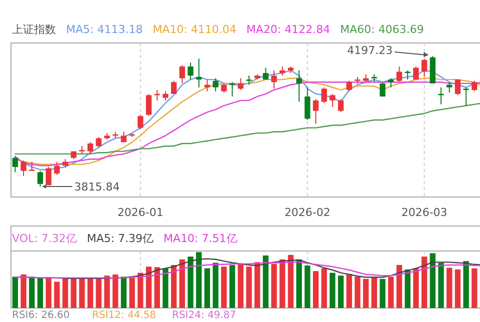  What do you see at coordinates (140, 212) in the screenshot?
I see `x-tick-label: 2026-01` at bounding box center [140, 212].